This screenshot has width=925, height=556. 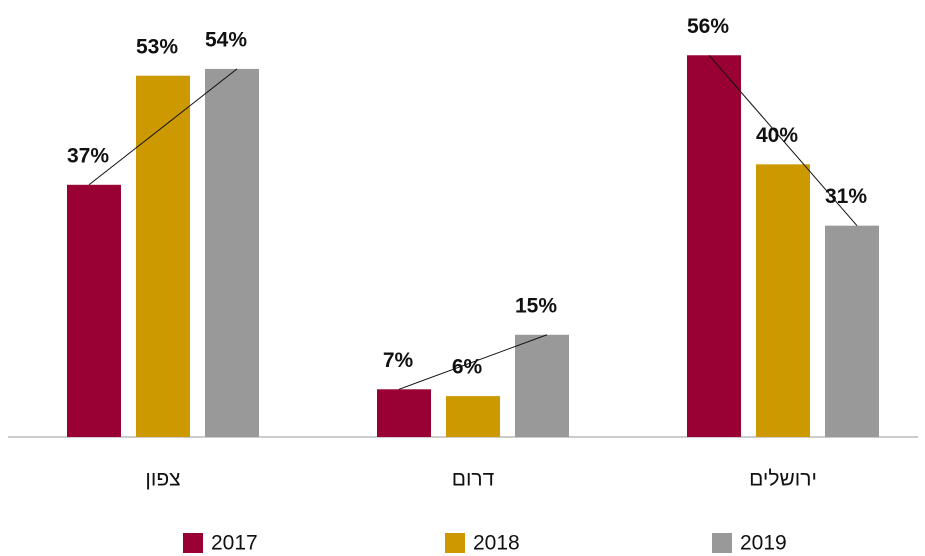 I want to click on value-label: 15%, so click(x=536, y=305).